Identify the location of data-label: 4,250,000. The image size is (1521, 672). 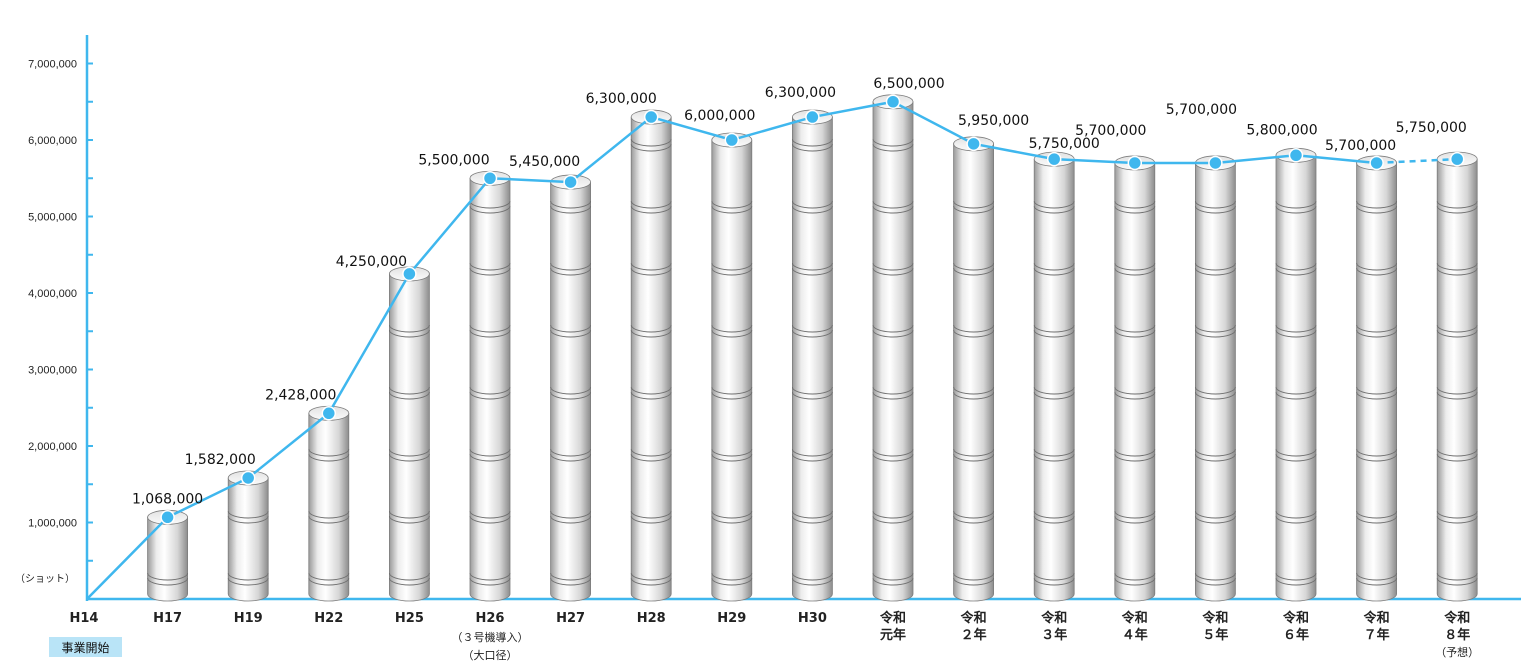
(371, 262).